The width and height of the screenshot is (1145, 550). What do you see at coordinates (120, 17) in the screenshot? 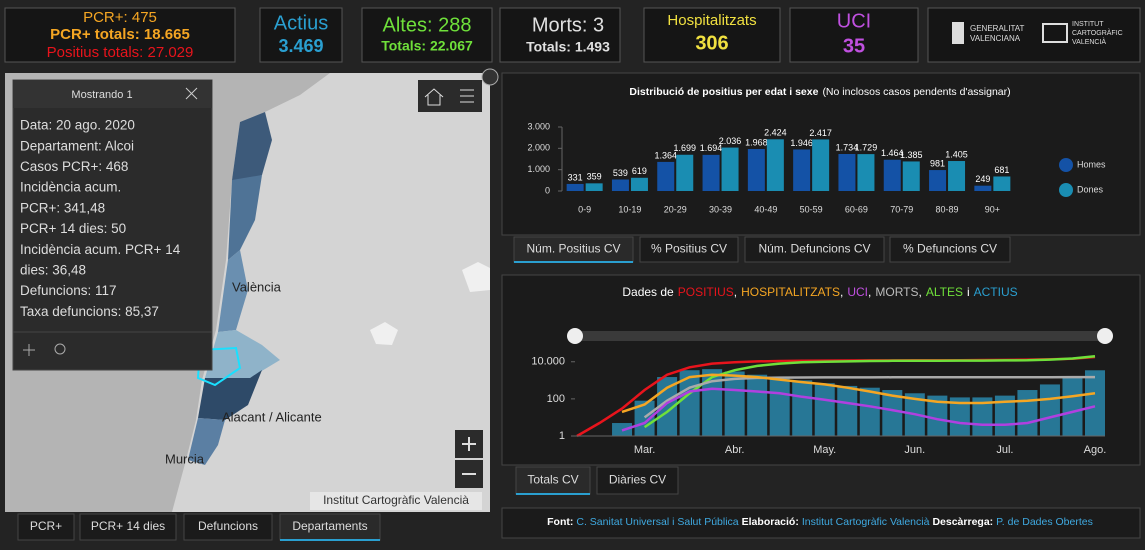
I see `kpi-text: PCR+: 475` at bounding box center [120, 17].